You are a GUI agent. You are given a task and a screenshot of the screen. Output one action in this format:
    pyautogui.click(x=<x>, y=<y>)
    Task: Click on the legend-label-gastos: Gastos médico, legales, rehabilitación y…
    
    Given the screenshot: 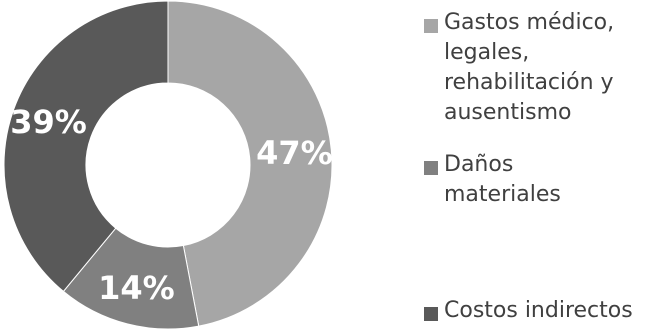 What is the action you would take?
    pyautogui.click(x=529, y=67)
    